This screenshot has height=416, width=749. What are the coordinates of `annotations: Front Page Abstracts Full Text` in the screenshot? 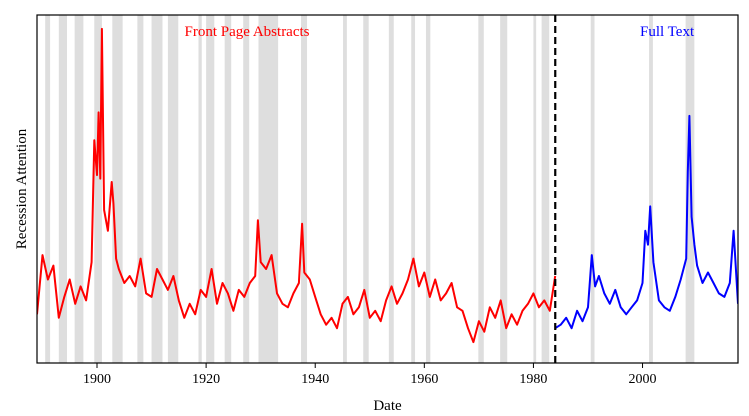 It's located at (440, 32).